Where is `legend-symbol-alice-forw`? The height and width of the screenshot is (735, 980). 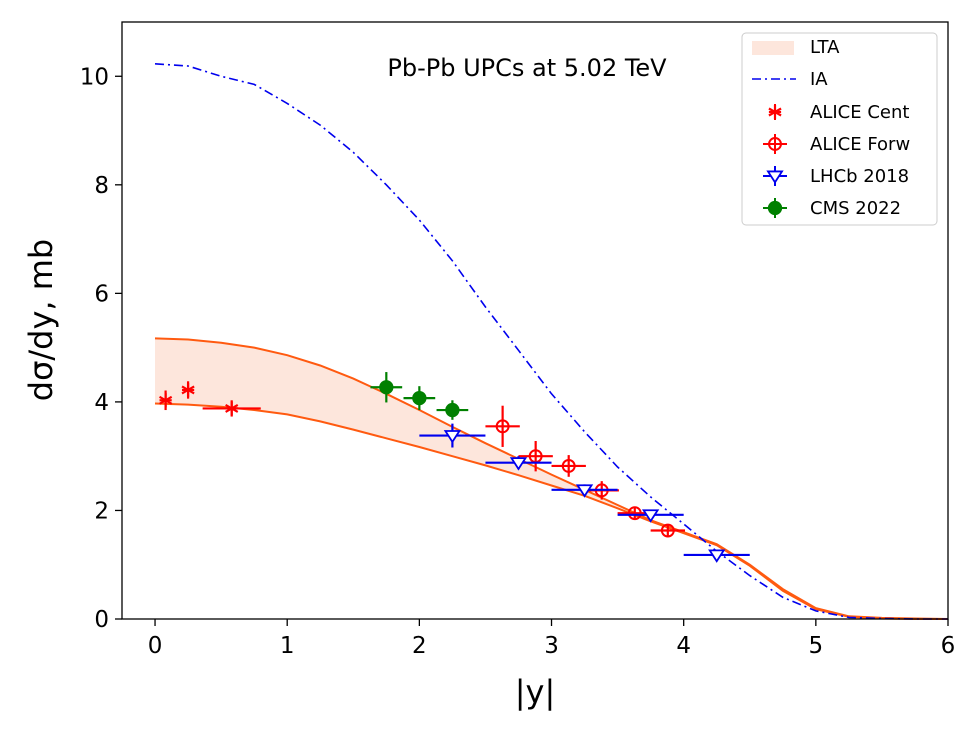 legend-symbol-alice-forw is located at coordinates (775, 144).